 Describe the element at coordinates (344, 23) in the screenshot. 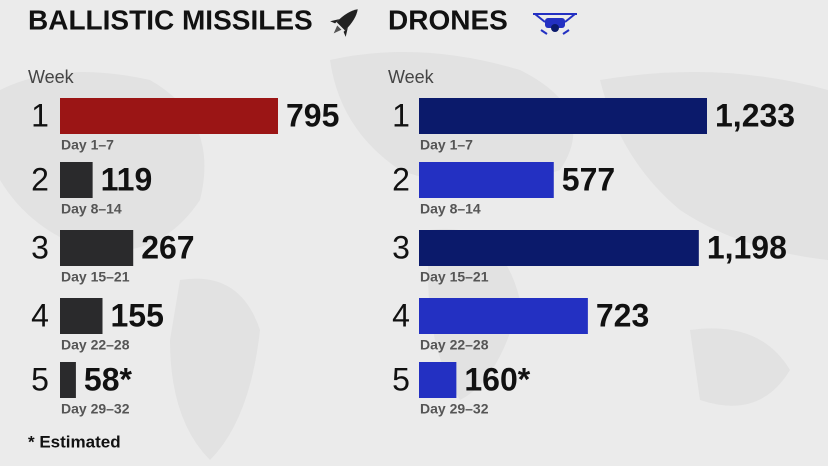

I see `rocket-icon` at that location.